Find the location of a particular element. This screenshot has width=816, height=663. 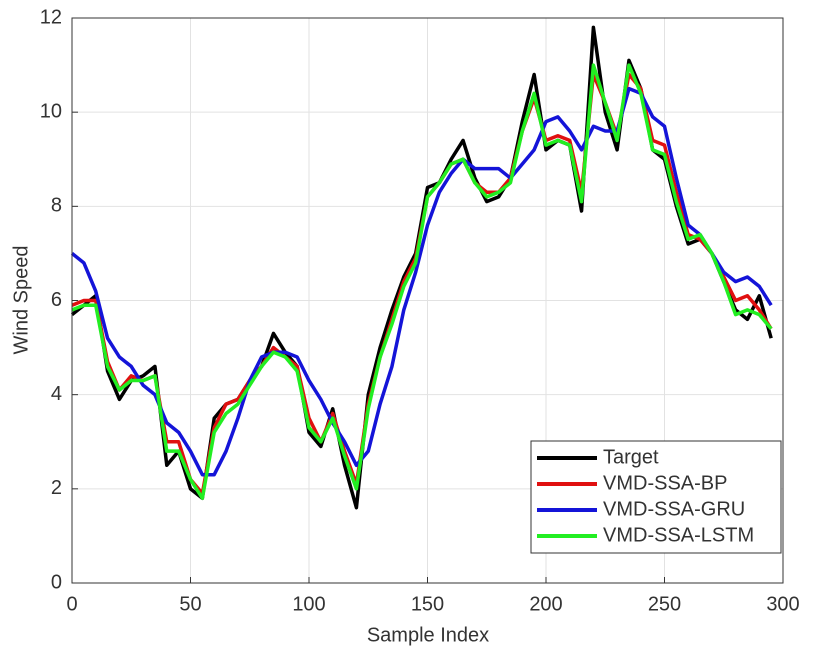

legend-label: Target is located at coordinates (631, 457).